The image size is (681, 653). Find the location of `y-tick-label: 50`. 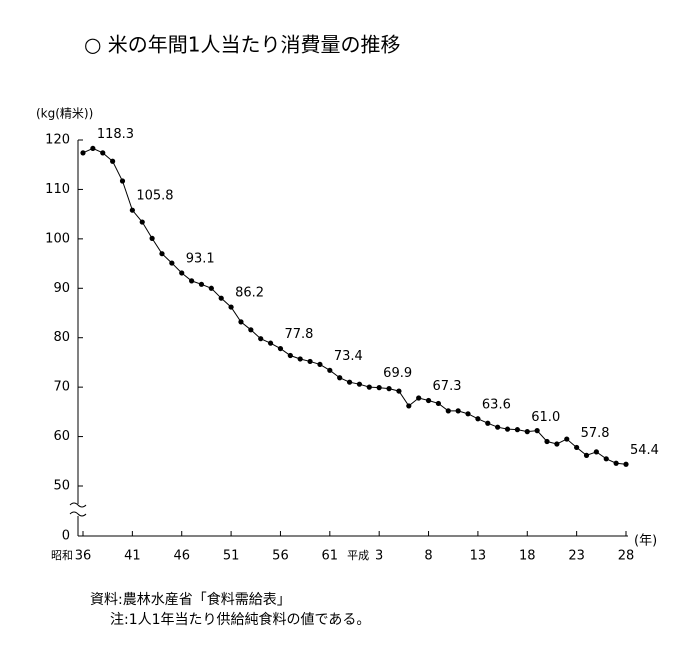

y-tick-label: 50 is located at coordinates (61, 486).